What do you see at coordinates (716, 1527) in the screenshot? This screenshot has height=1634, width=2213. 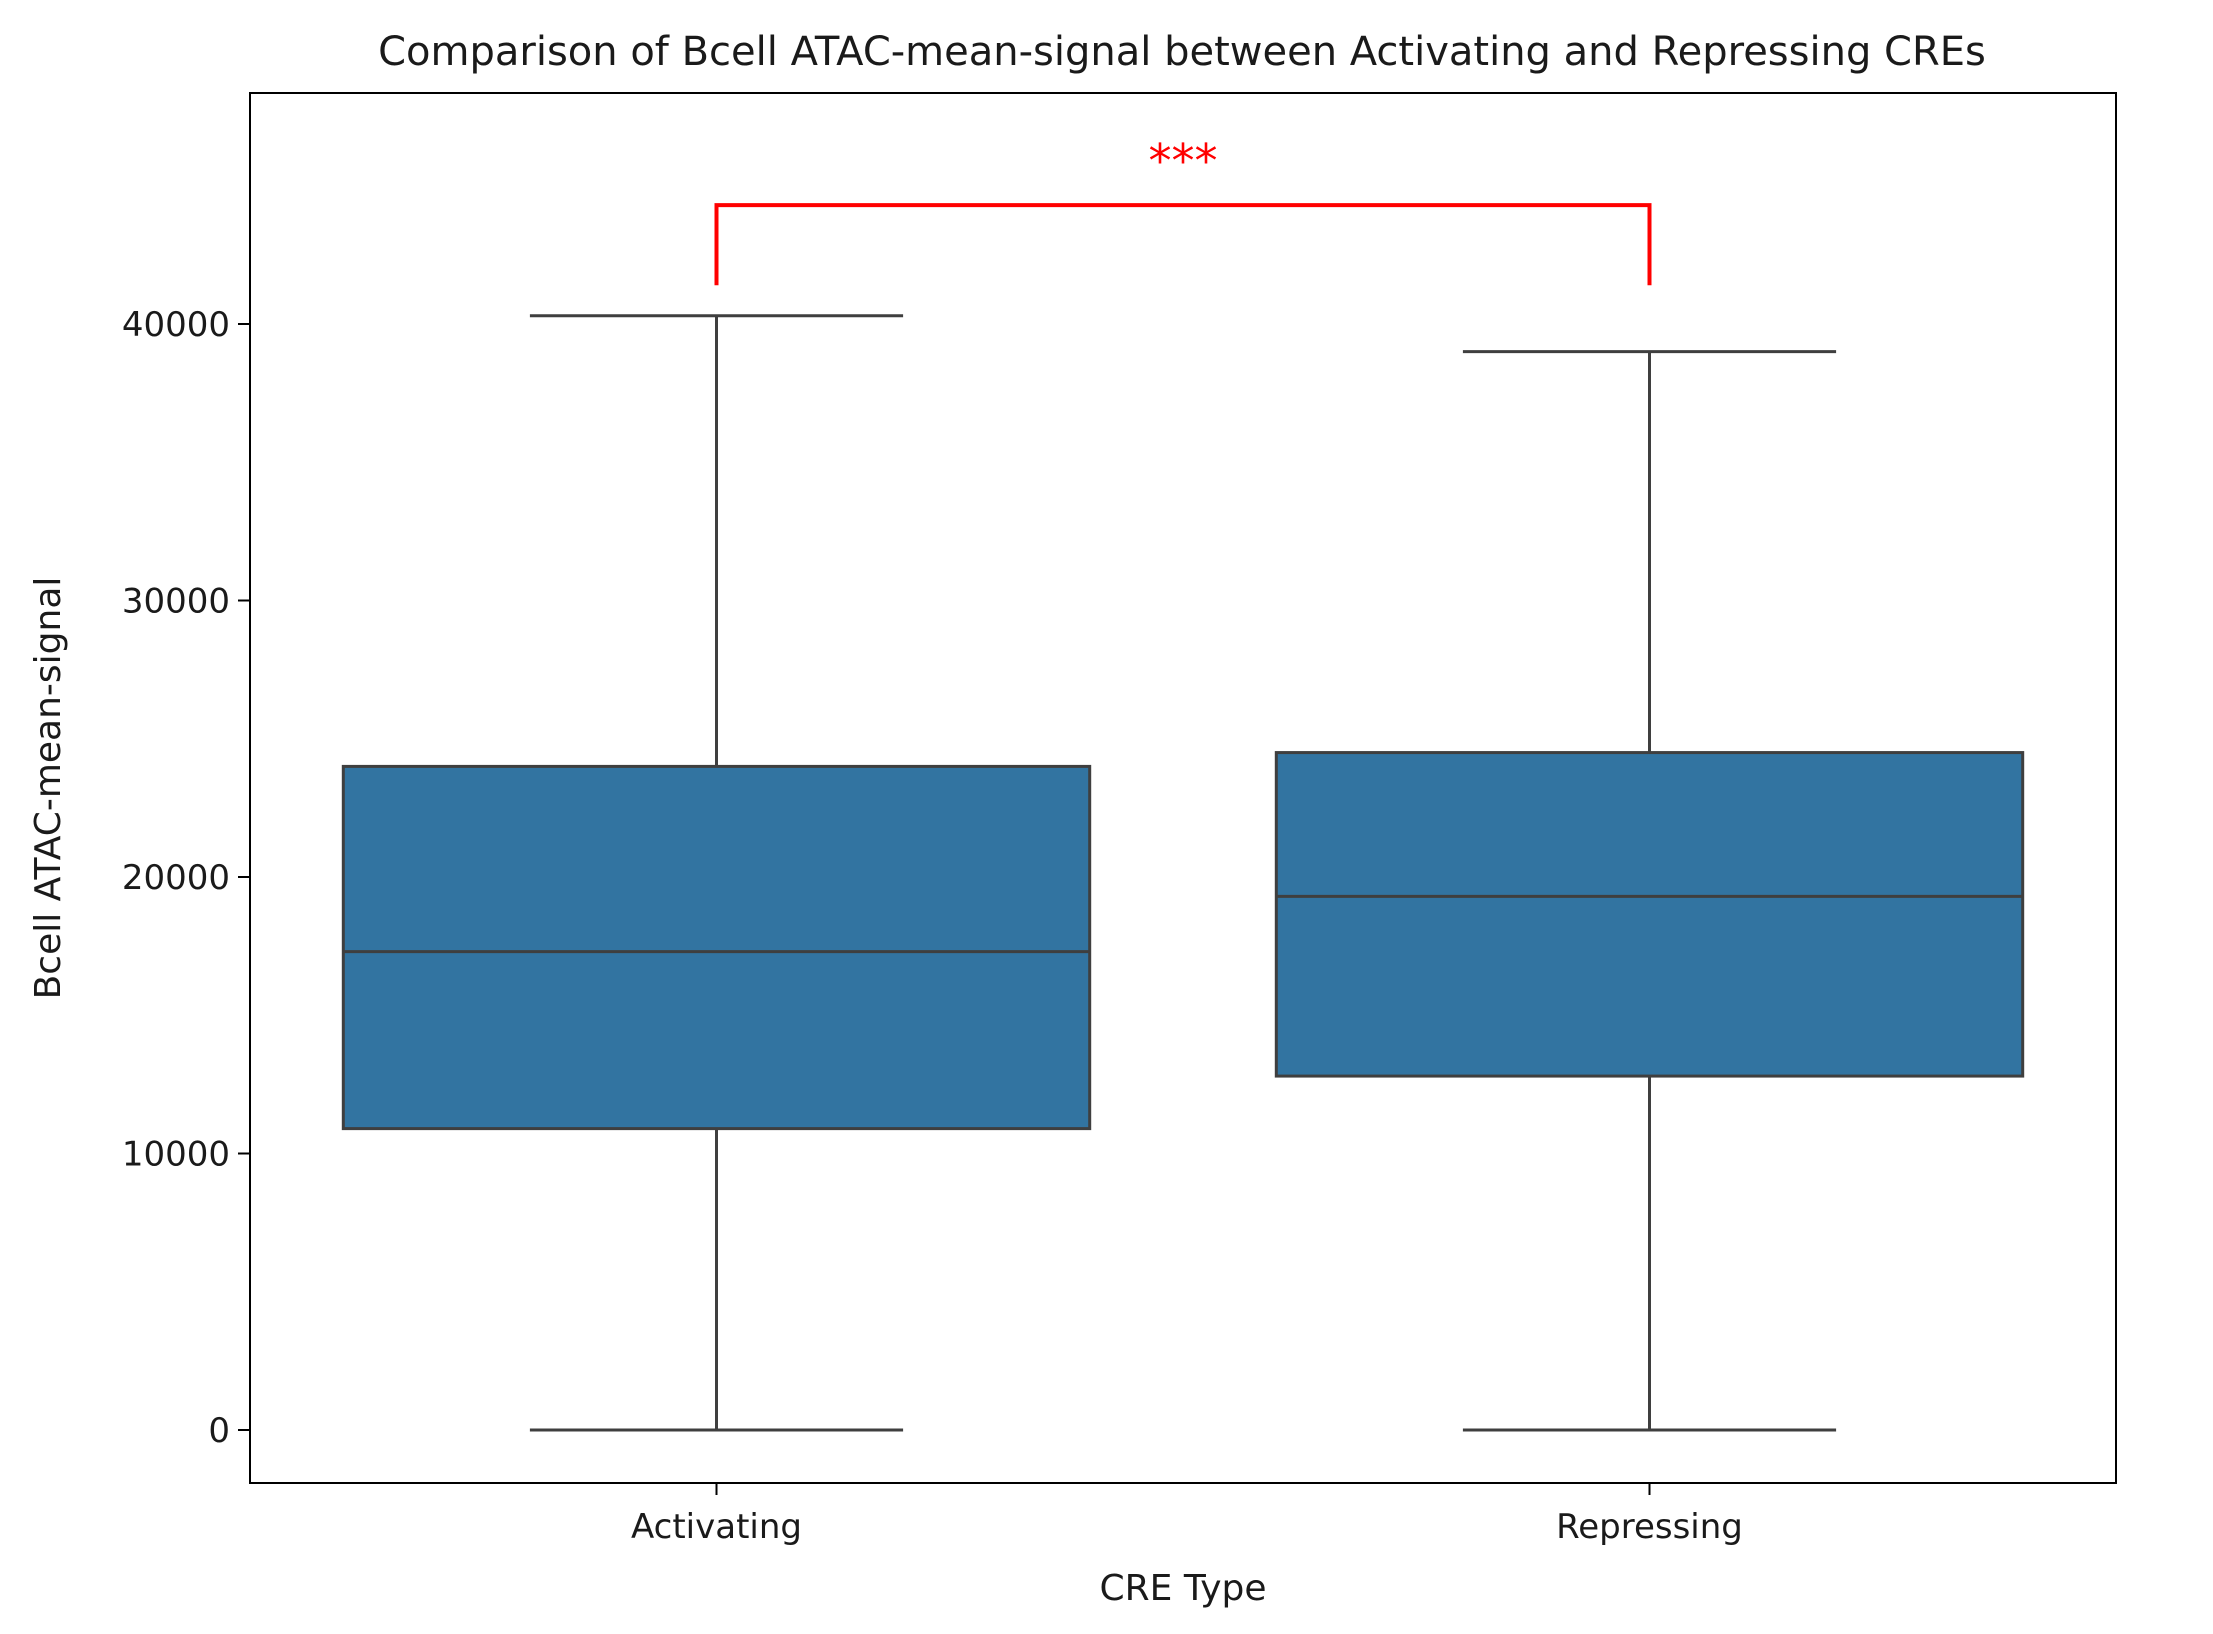 I see `x-tick-label: Activating` at bounding box center [716, 1527].